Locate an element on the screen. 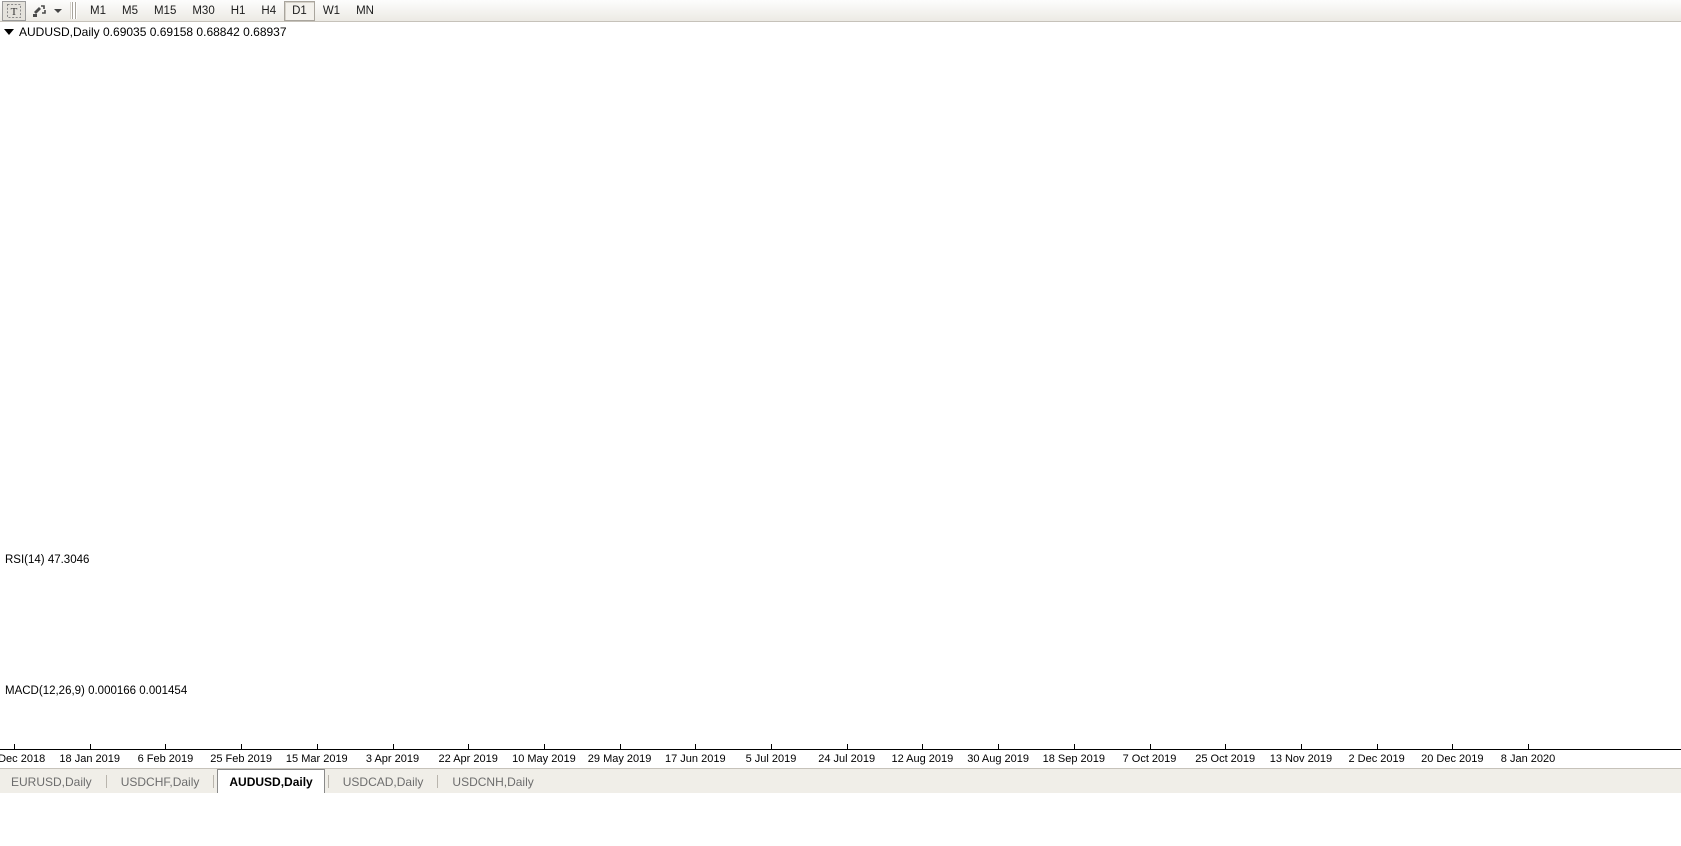  time-axis-label: 29 May 2019 is located at coordinates (619, 759).